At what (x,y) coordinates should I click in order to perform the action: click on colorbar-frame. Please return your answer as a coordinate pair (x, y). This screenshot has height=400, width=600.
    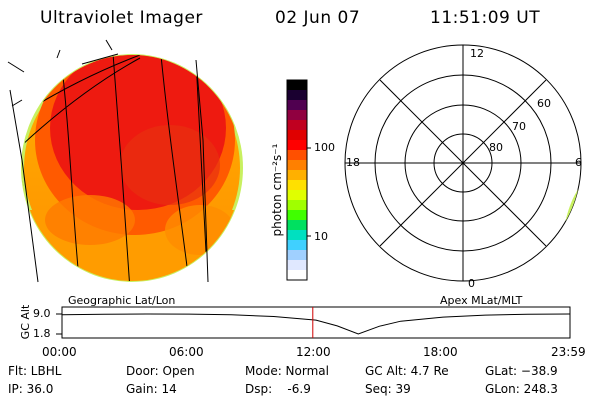
    Looking at the image, I should click on (297, 180).